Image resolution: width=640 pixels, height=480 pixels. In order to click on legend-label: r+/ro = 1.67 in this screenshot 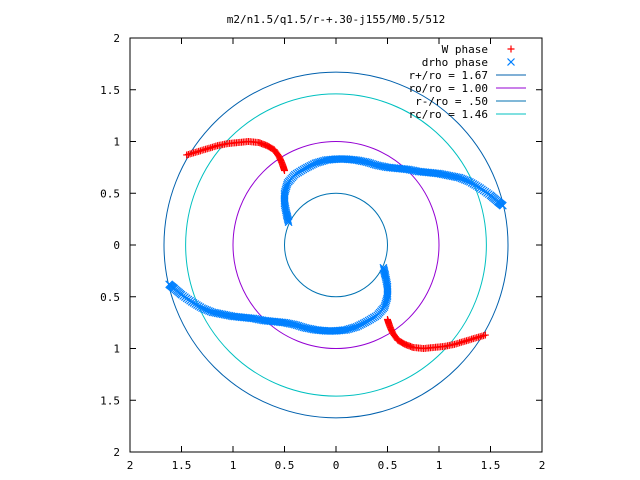, I will do `click(448, 75)`.